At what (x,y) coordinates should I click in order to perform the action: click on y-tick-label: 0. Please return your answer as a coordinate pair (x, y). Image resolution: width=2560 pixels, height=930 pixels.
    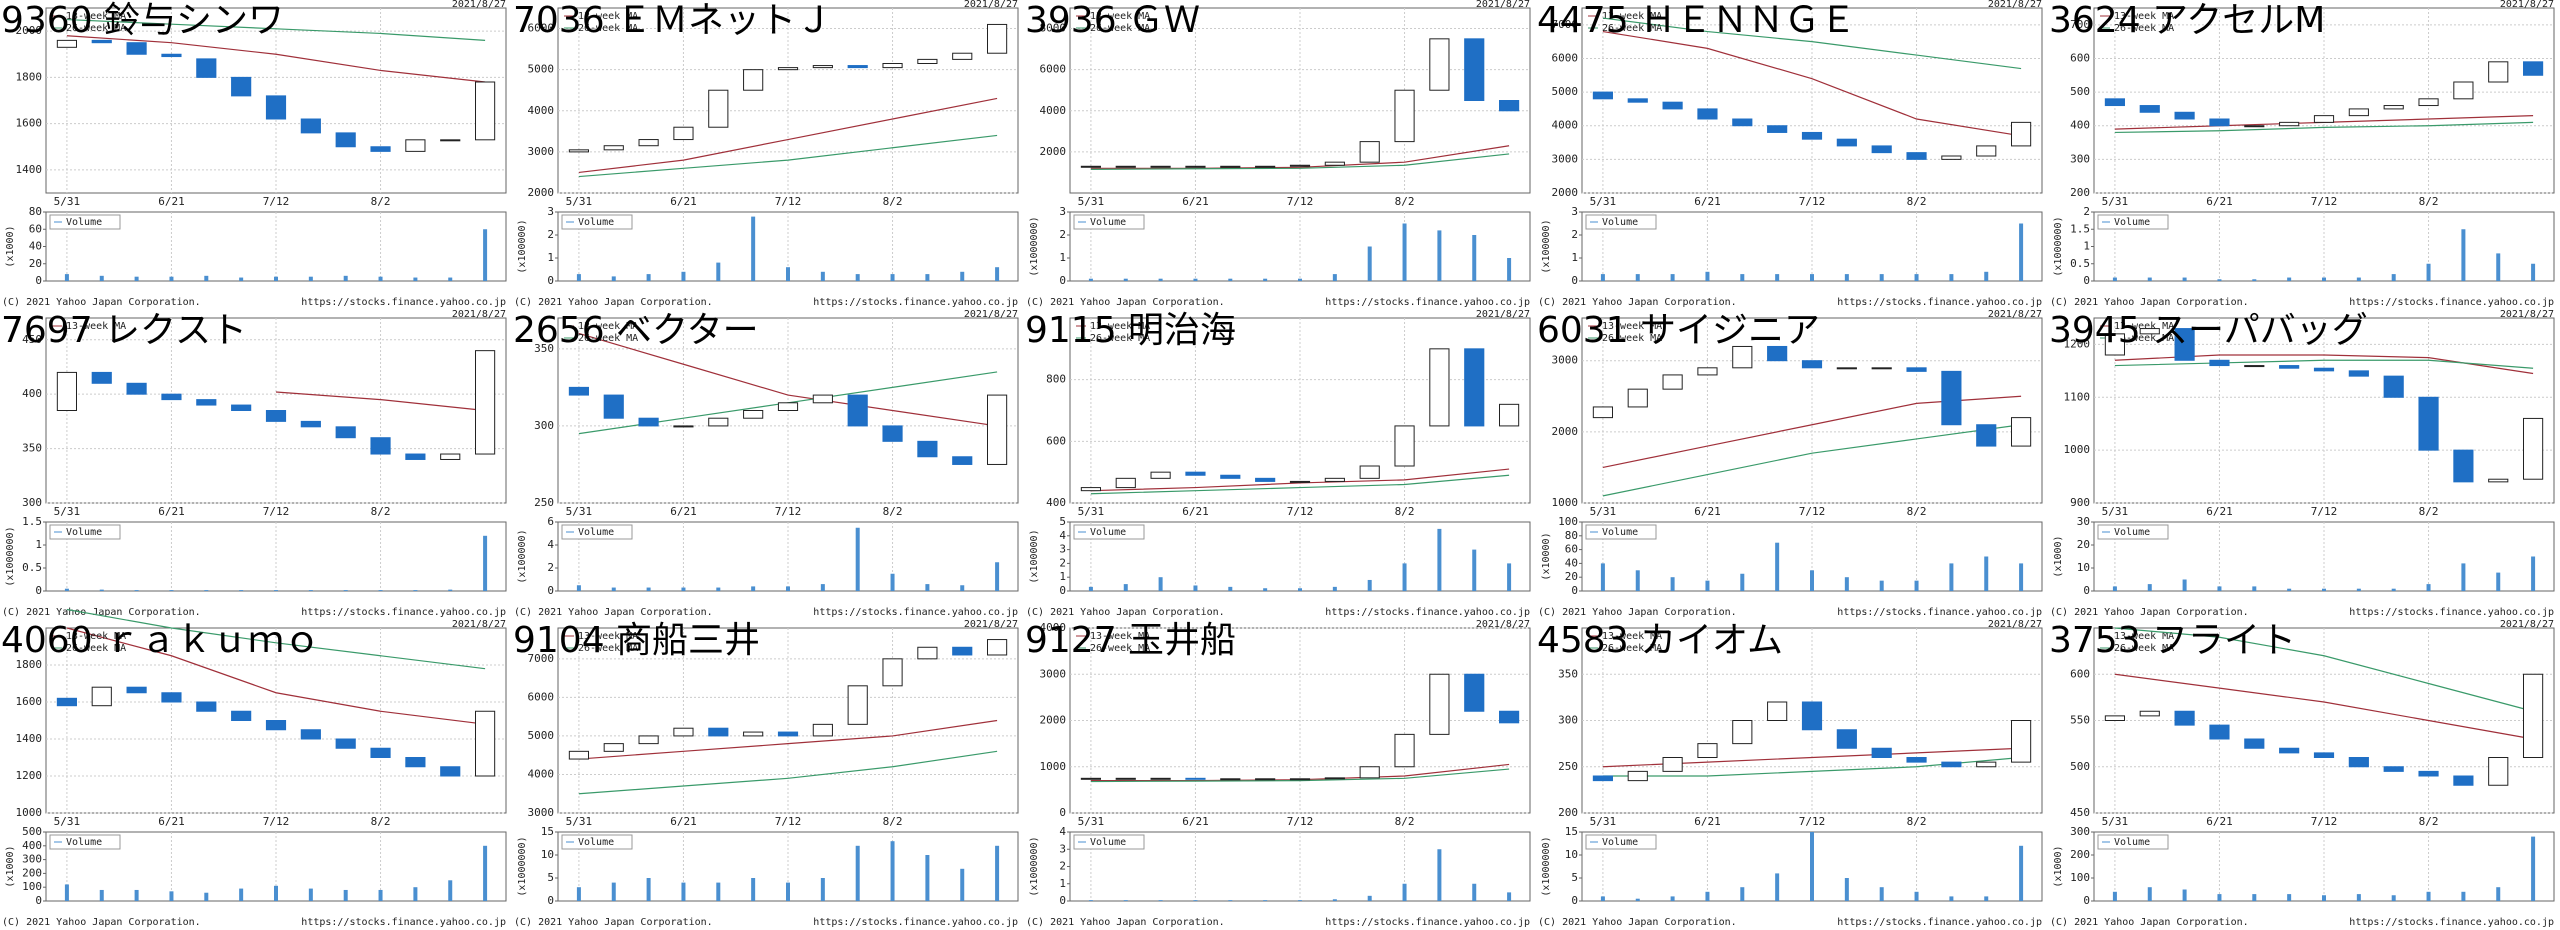
    Looking at the image, I should click on (1062, 812).